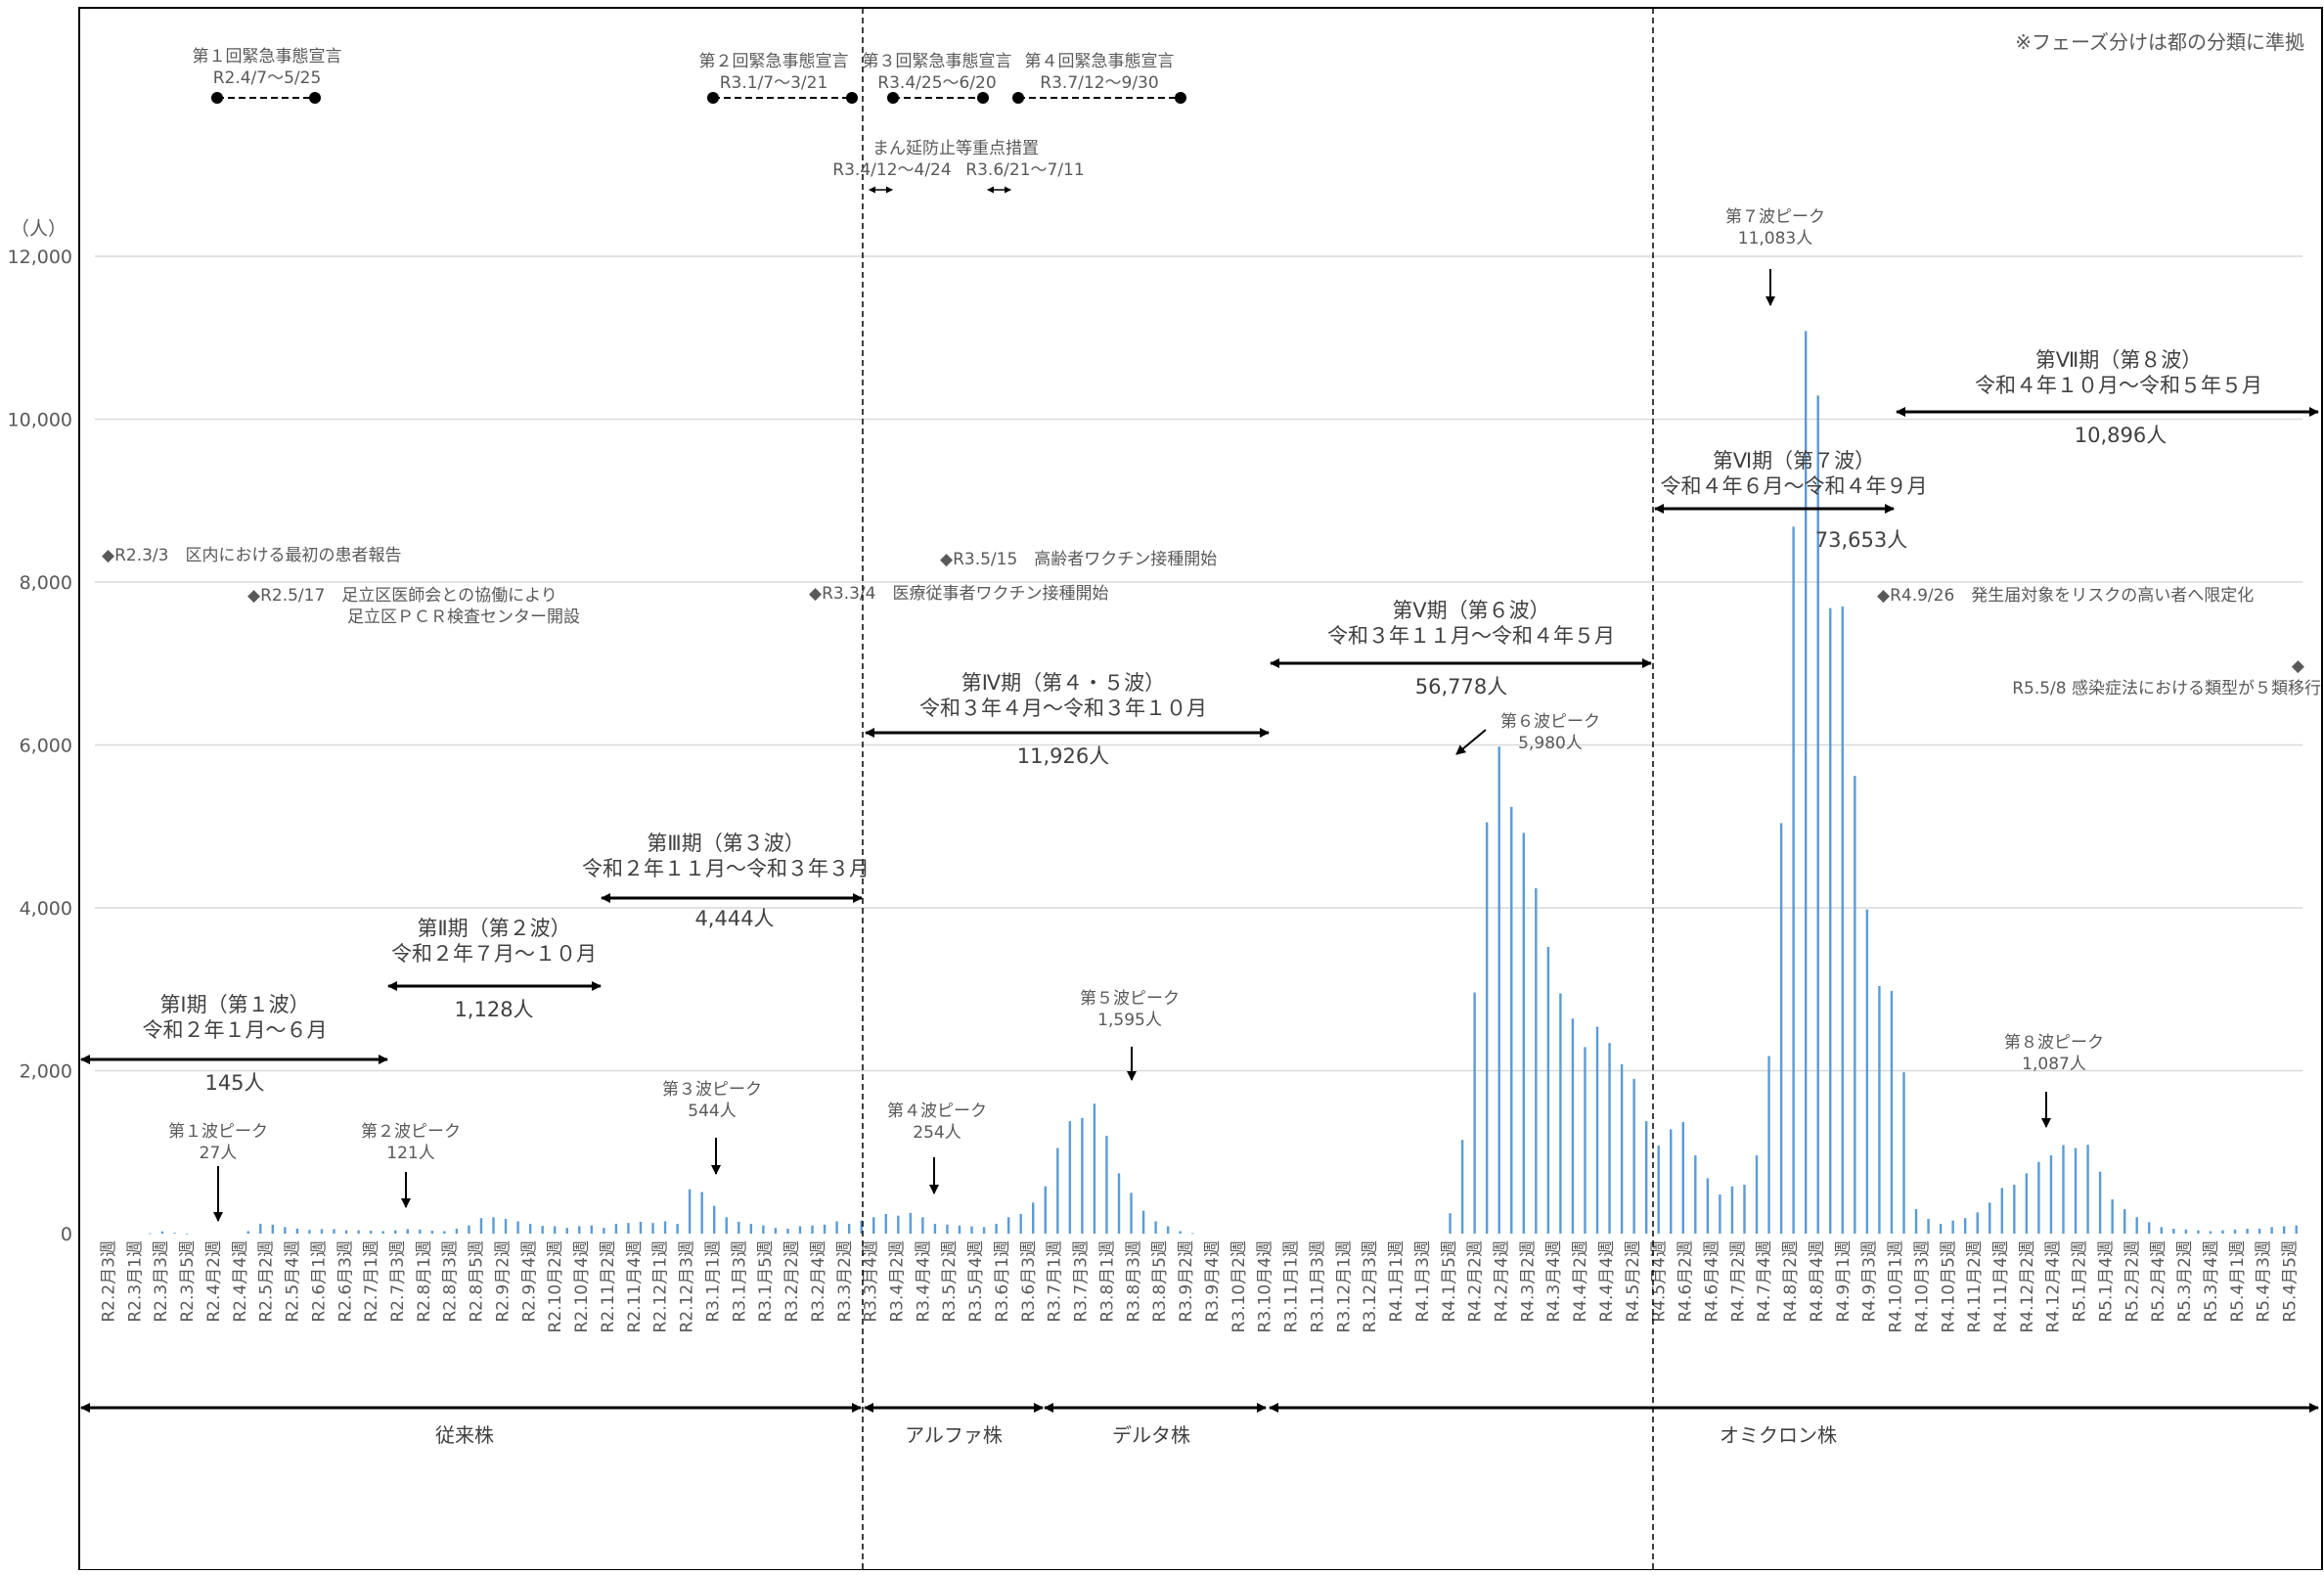 This screenshot has height=1575, width=2324. I want to click on event-first-case: ◆R2.3/3 区内における最初の患者報告, so click(251, 555).